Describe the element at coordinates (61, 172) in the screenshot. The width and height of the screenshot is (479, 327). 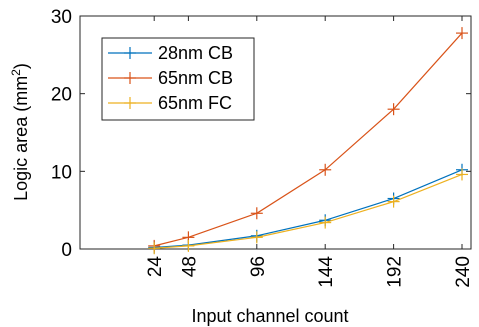
I see `y-tick-label: 10` at that location.